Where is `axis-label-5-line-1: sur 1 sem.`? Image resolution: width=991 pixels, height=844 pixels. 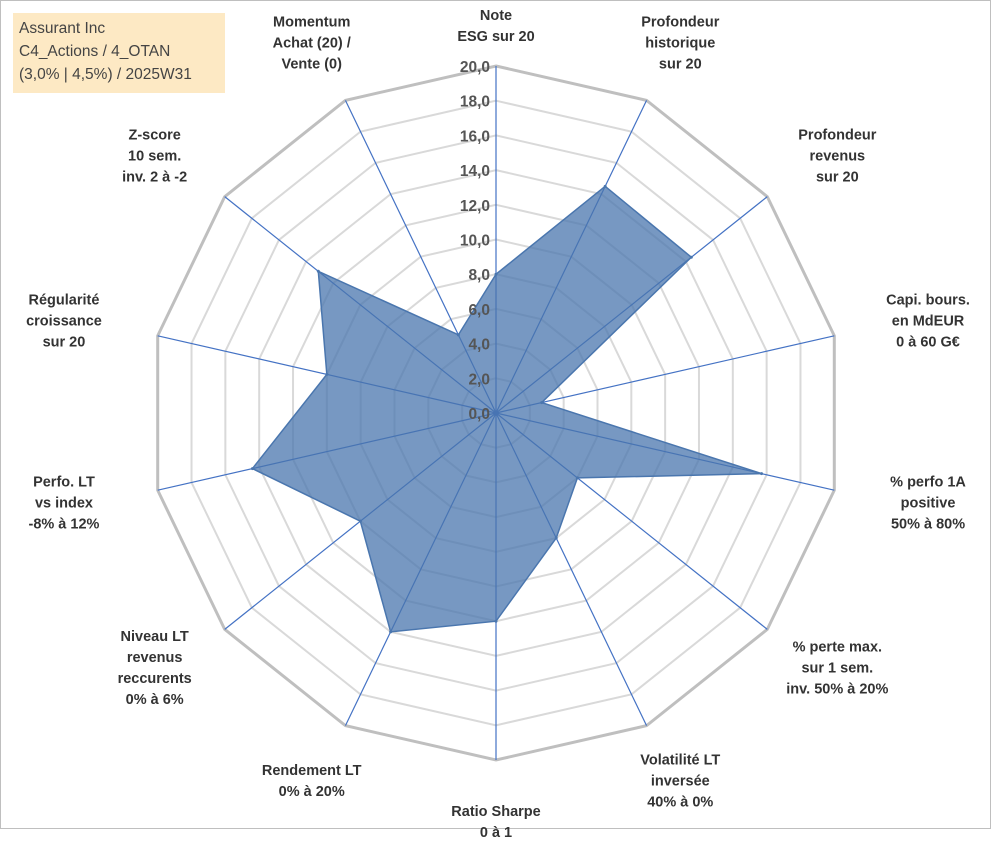
axis-label-5-line-1: sur 1 sem. is located at coordinates (837, 668).